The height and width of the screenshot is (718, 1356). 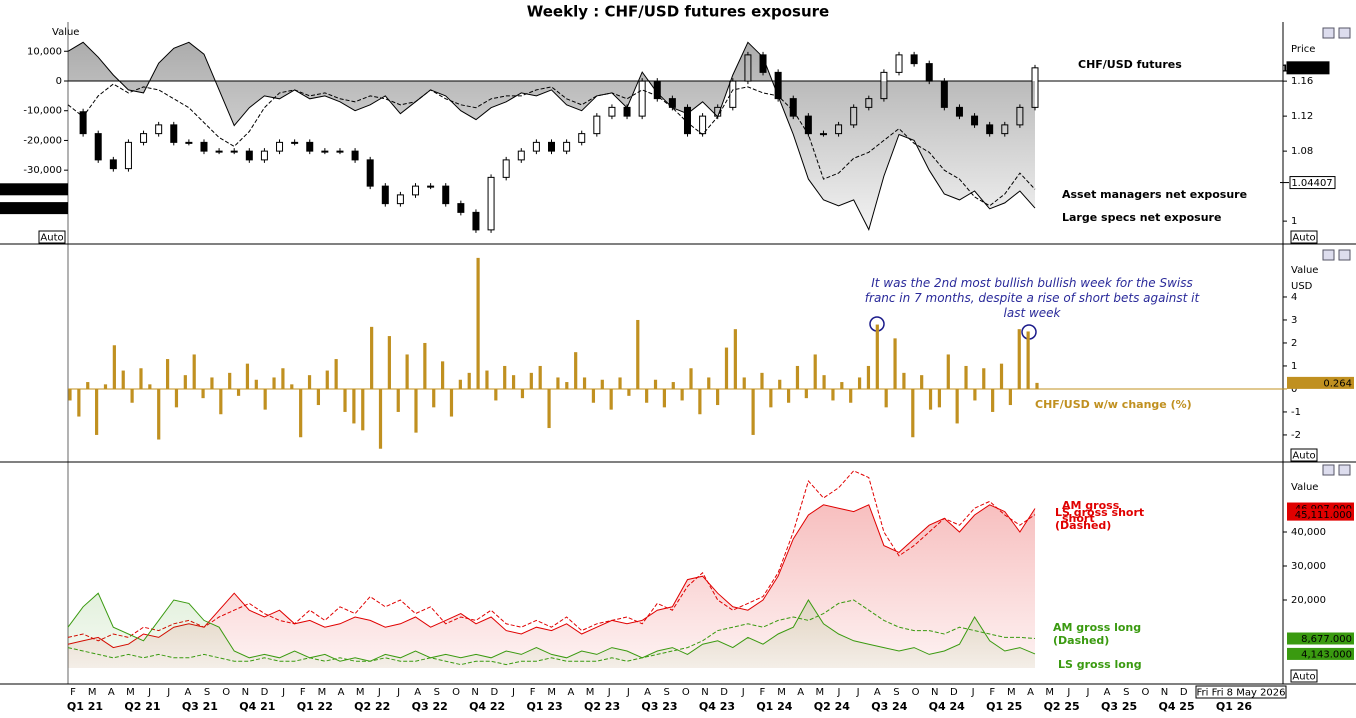 What do you see at coordinates (430, 706) in the screenshot?
I see `x-quarter-label: Q3 22` at bounding box center [430, 706].